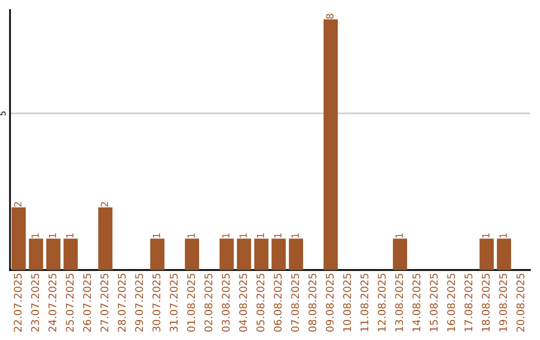 This screenshot has width=540, height=340. I want to click on x-tick-label: 10.08.2025, so click(347, 303).